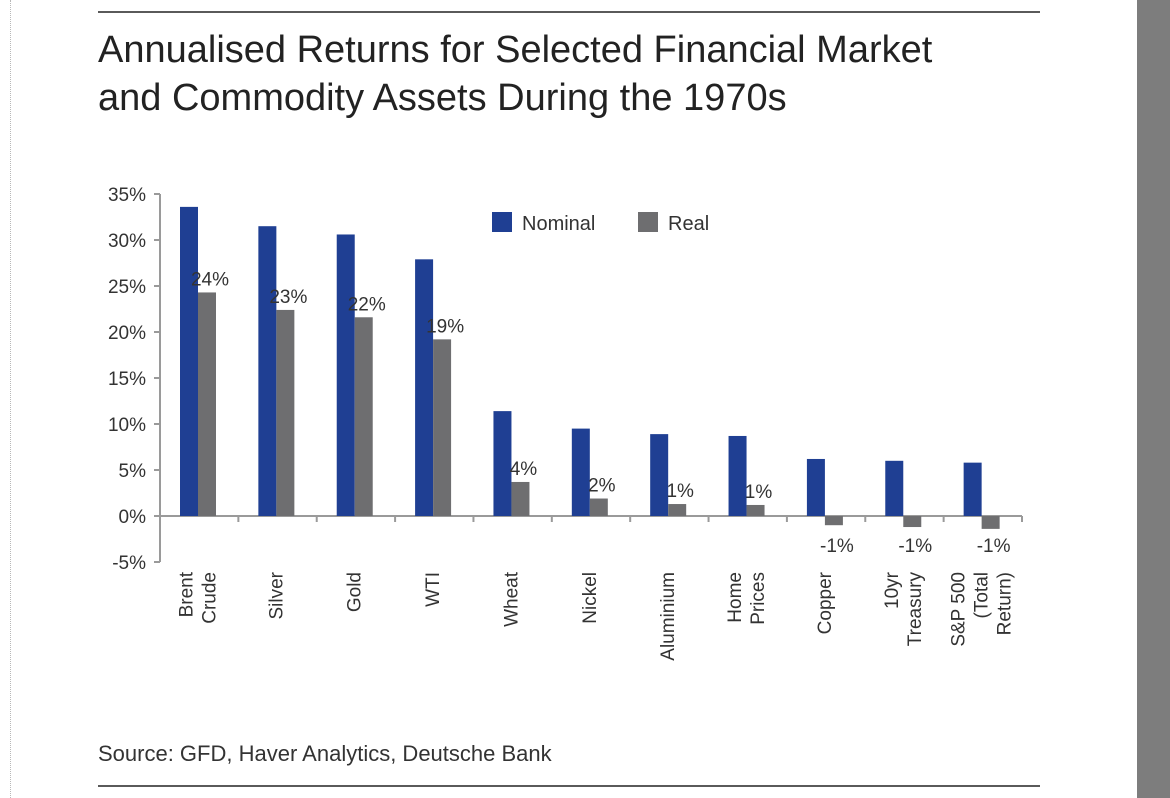 This screenshot has height=798, width=1170. I want to click on y-tick-label: 10%, so click(127, 425).